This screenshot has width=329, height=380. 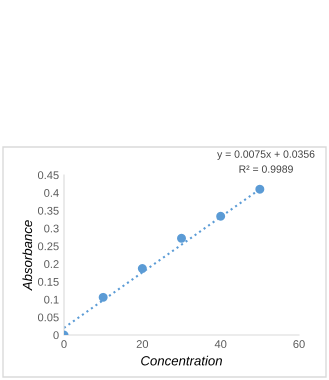 What do you see at coordinates (56, 335) in the screenshot?
I see `y-tick-label: 0` at bounding box center [56, 335].